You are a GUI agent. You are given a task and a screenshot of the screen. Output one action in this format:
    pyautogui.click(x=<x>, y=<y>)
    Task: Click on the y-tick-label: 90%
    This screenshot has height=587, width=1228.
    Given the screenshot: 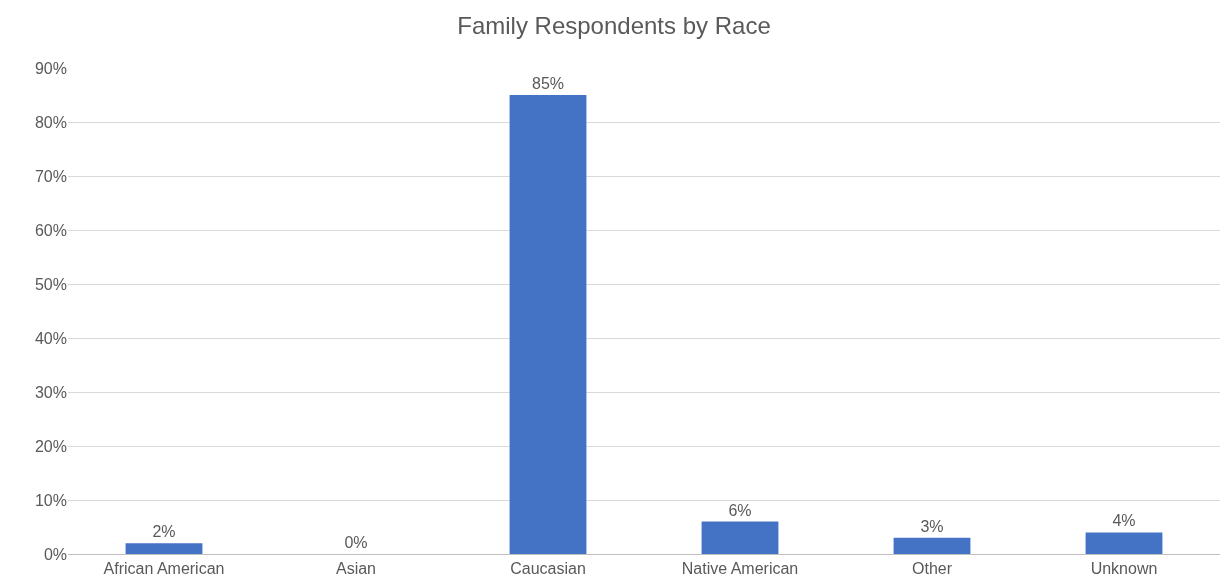 What is the action you would take?
    pyautogui.click(x=50, y=68)
    